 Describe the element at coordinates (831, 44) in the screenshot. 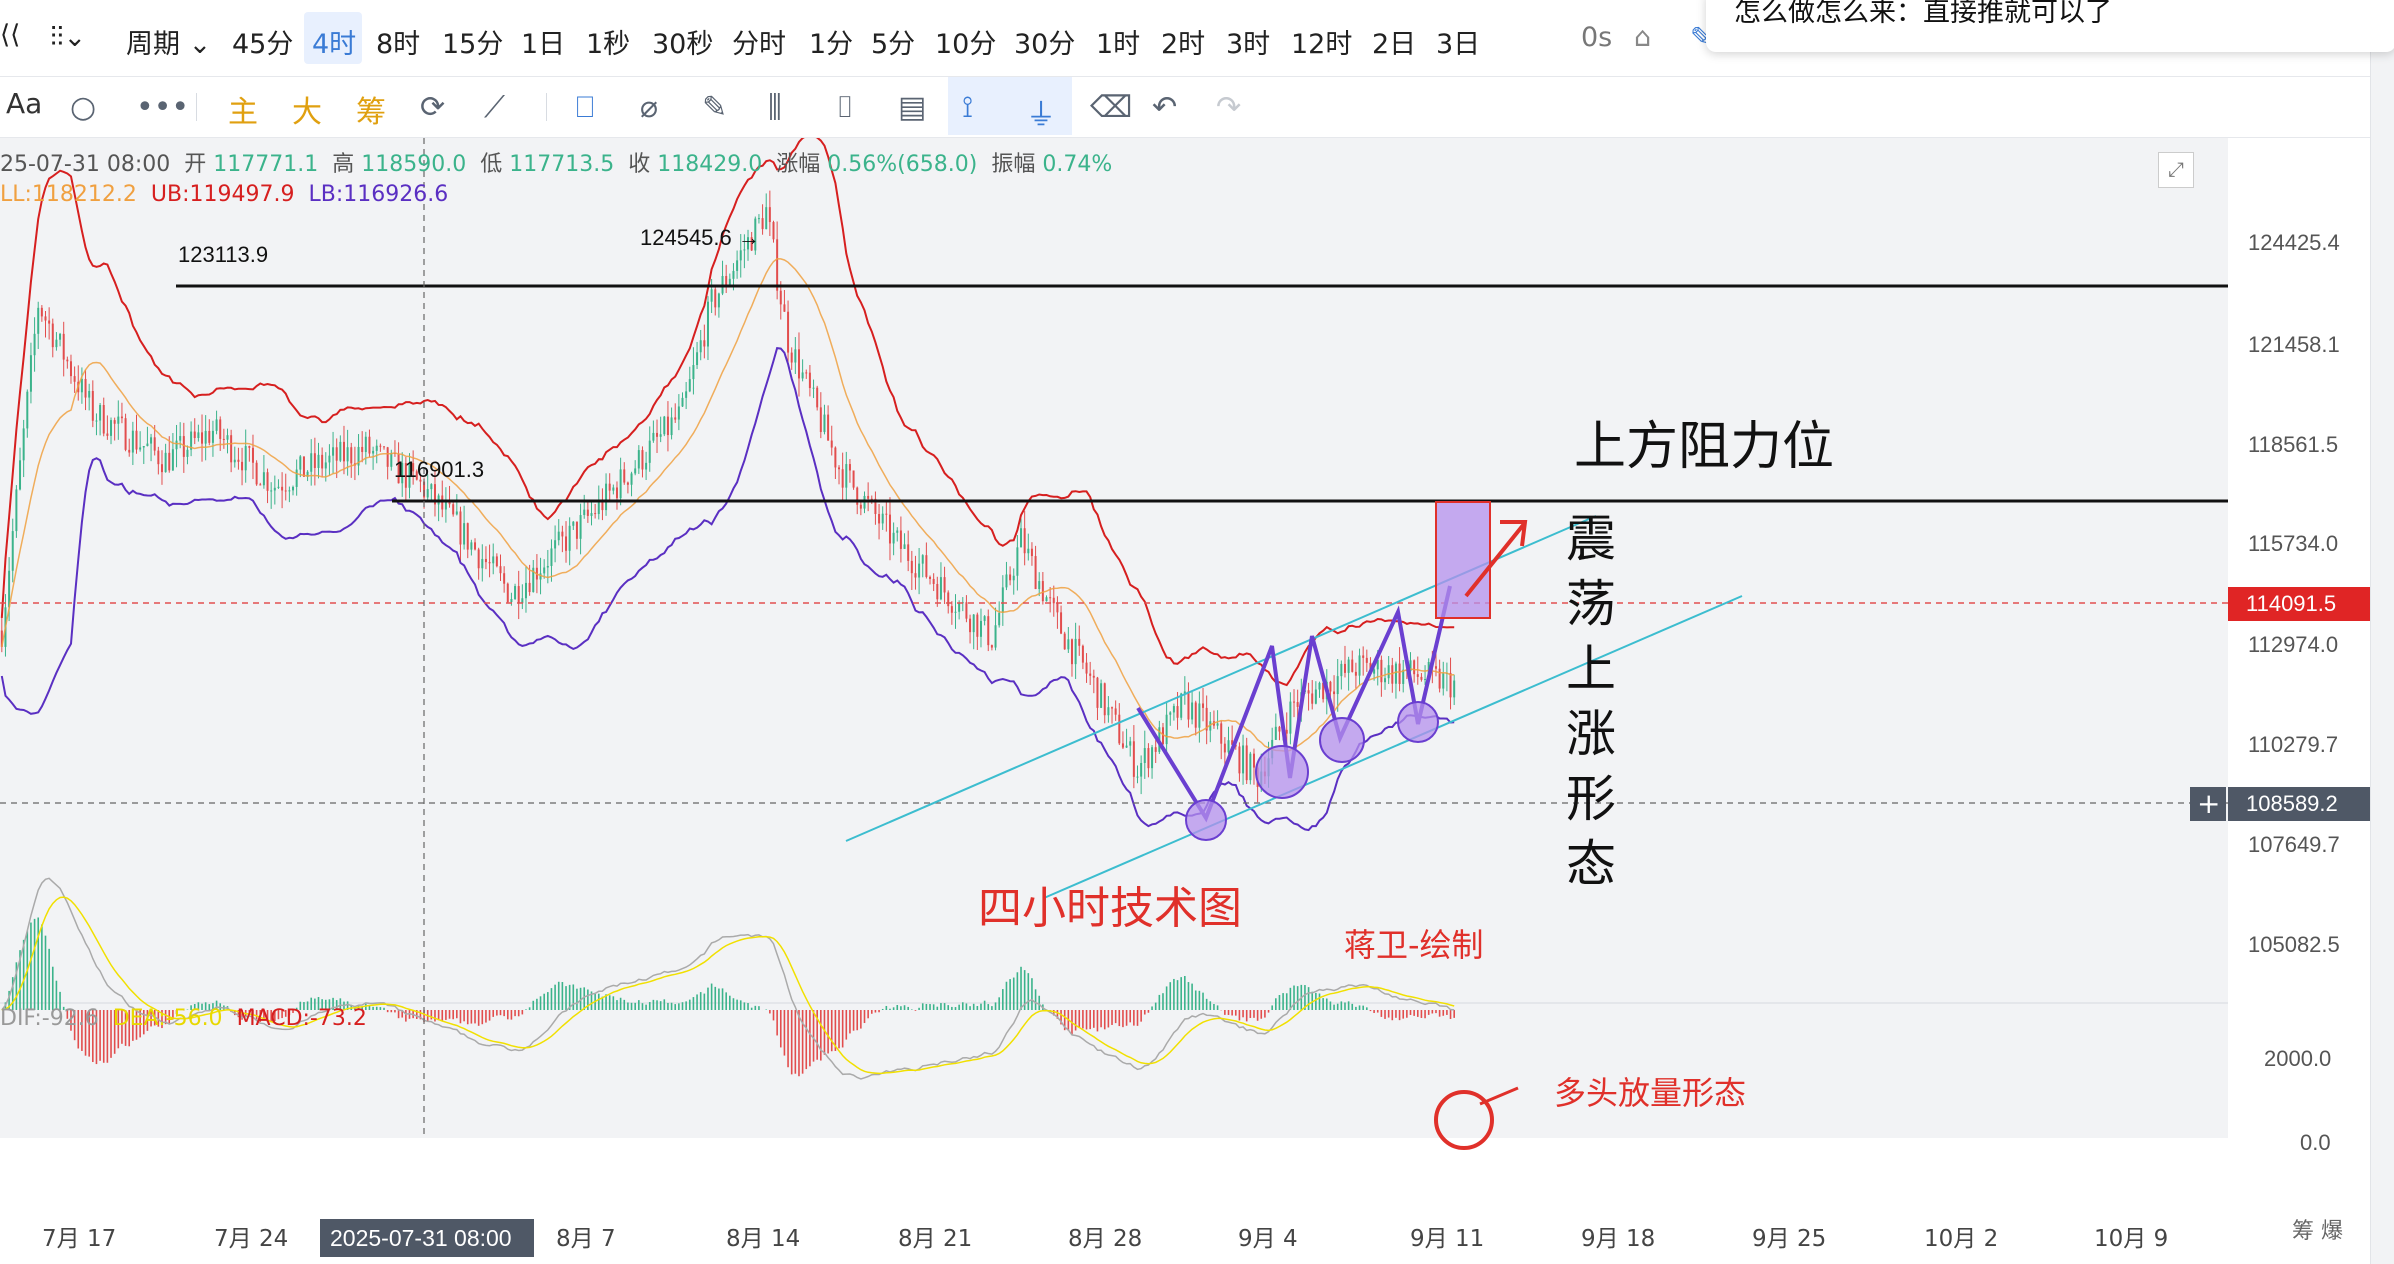

I see `period-1m: 1分` at that location.